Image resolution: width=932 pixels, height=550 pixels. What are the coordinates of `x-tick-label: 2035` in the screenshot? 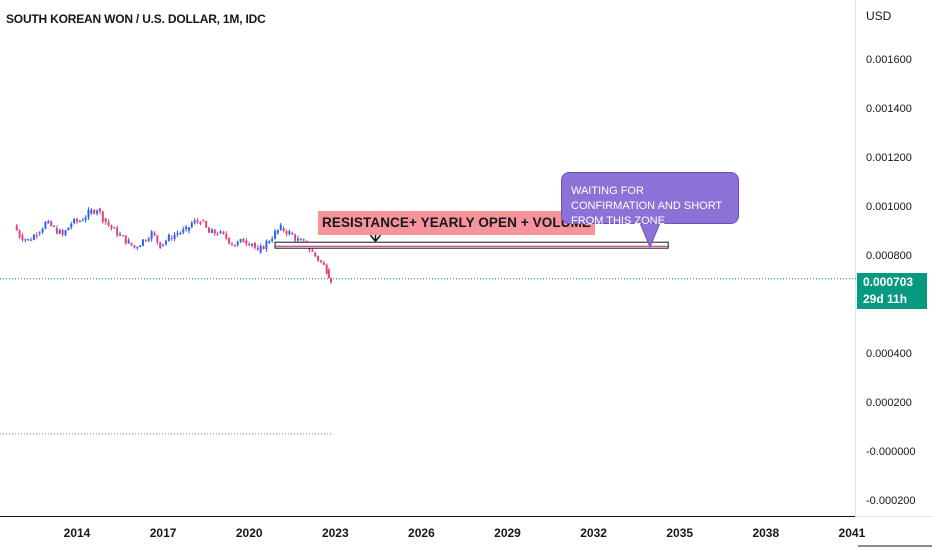 It's located at (679, 533).